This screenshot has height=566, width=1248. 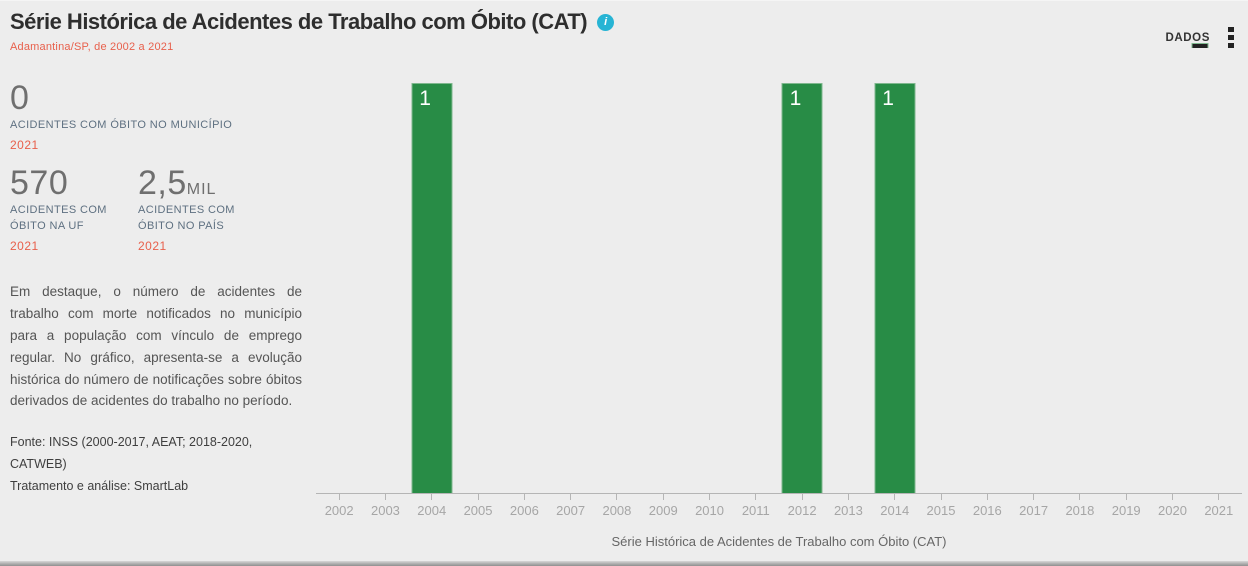 What do you see at coordinates (152, 246) in the screenshot?
I see `stat-pais-year: 2021` at bounding box center [152, 246].